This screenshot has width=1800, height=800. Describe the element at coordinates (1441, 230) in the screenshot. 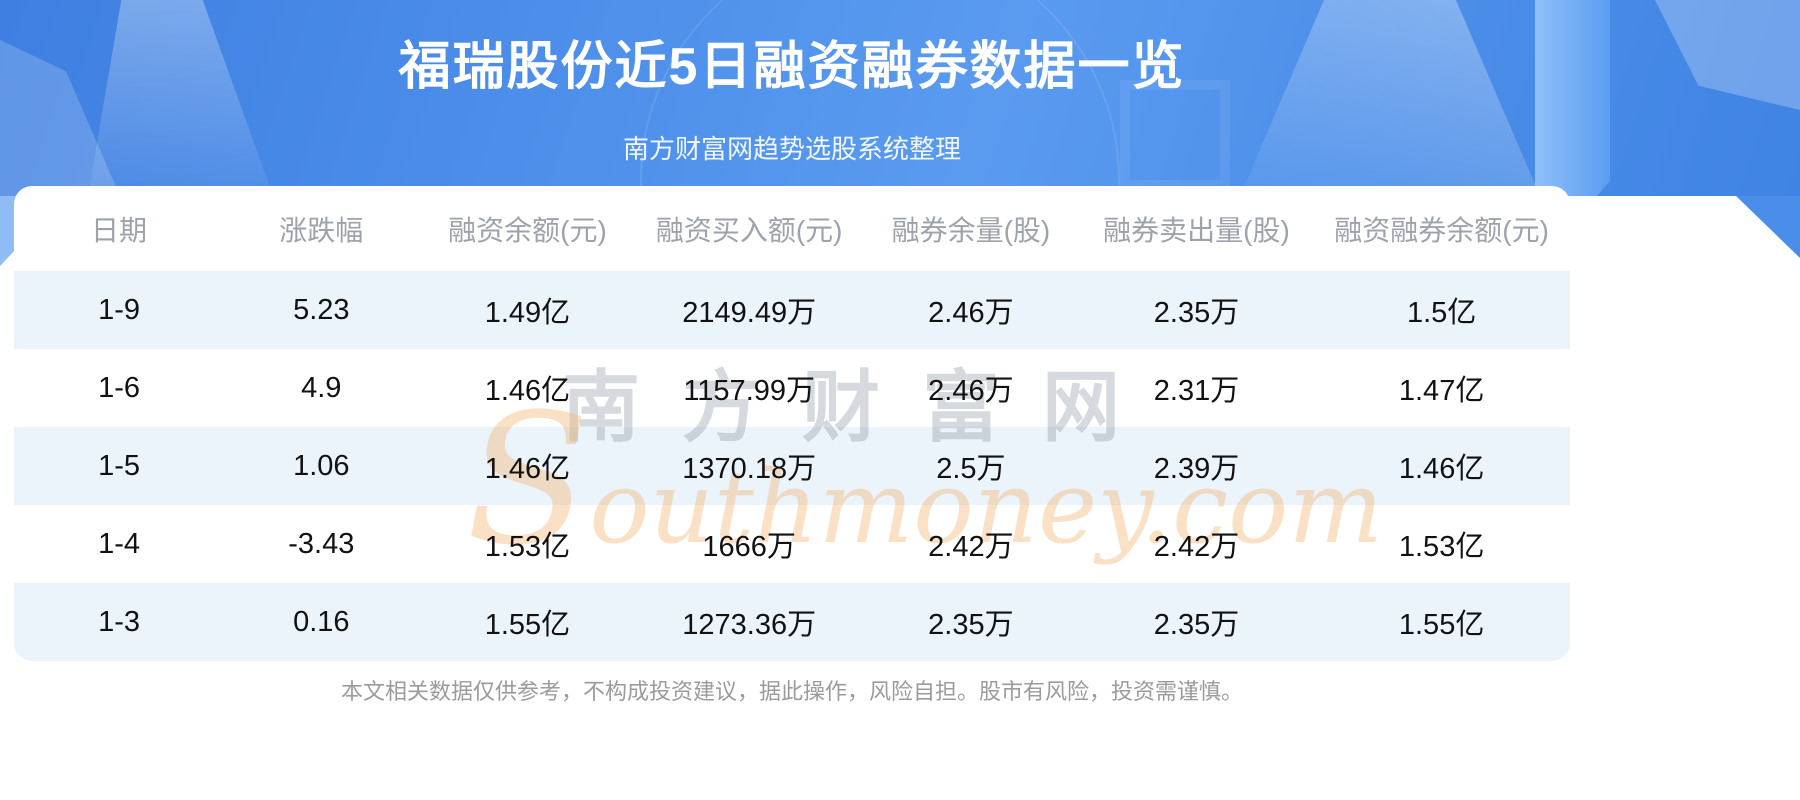

I see `column-header: 融资融券余额(元)` at that location.